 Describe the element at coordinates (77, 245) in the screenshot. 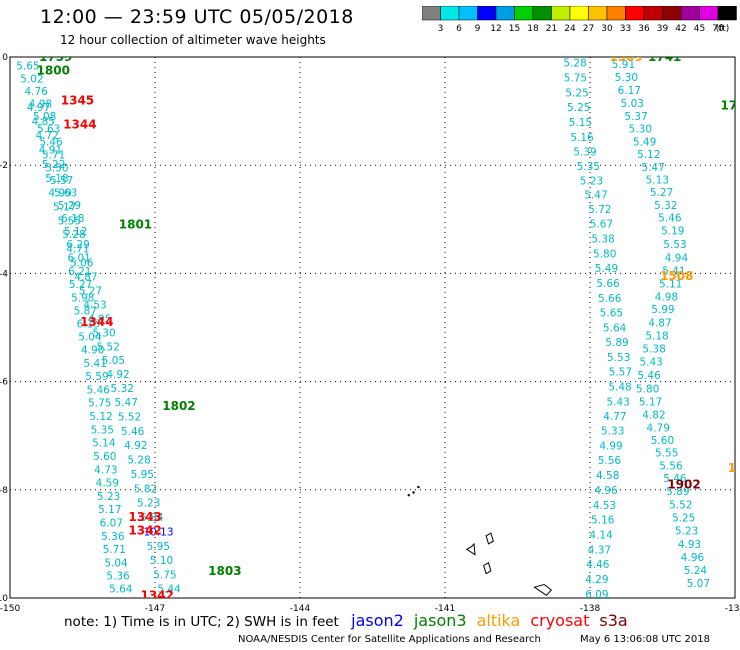

I see `swh-value: 6.29` at that location.